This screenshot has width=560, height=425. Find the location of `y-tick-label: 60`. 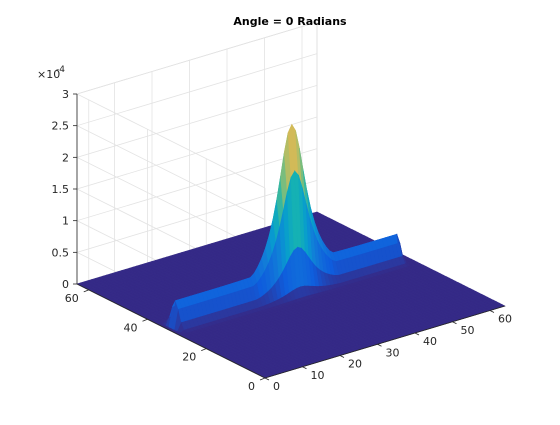

y-tick-label: 60 is located at coordinates (72, 298).